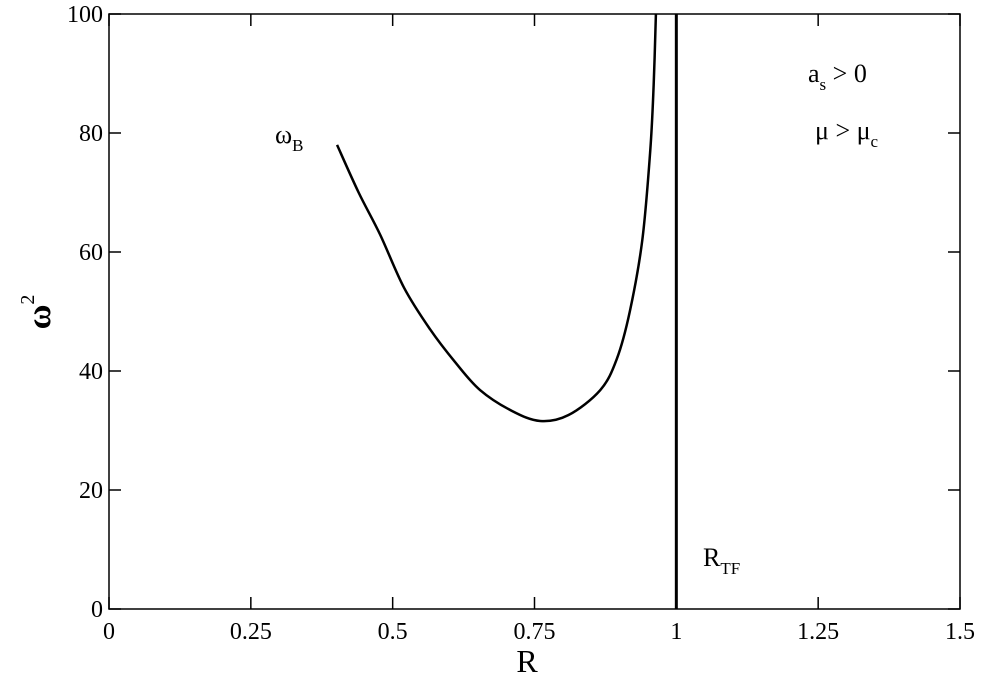 Image resolution: width=981 pixels, height=677 pixels. I want to click on y-tick-label: 100, so click(85, 15).